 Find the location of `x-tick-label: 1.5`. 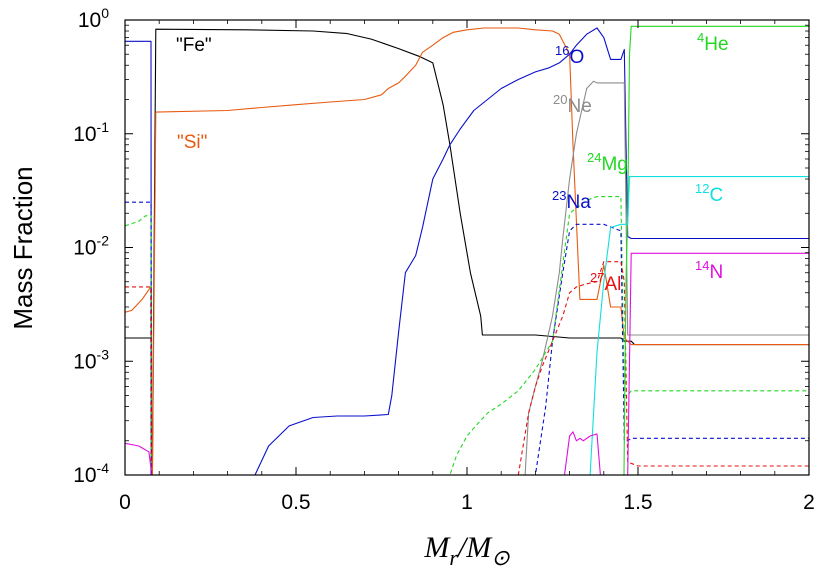

x-tick-label: 1.5 is located at coordinates (637, 502).